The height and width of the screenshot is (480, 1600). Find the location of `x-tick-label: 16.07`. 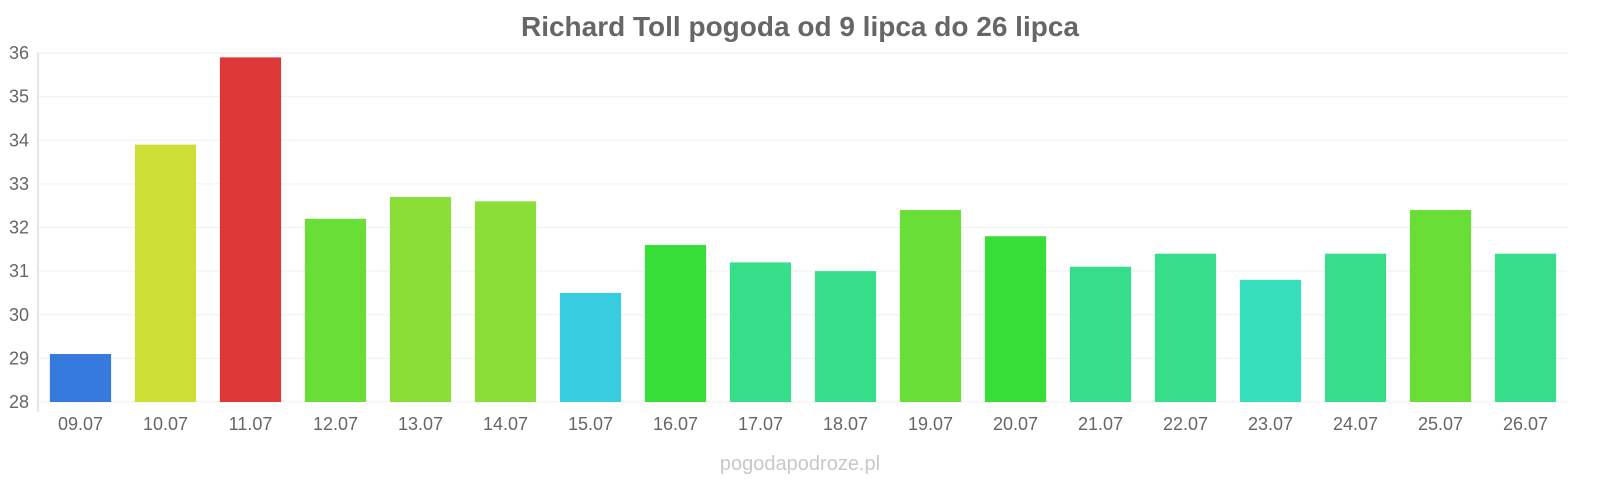

x-tick-label: 16.07 is located at coordinates (675, 424).